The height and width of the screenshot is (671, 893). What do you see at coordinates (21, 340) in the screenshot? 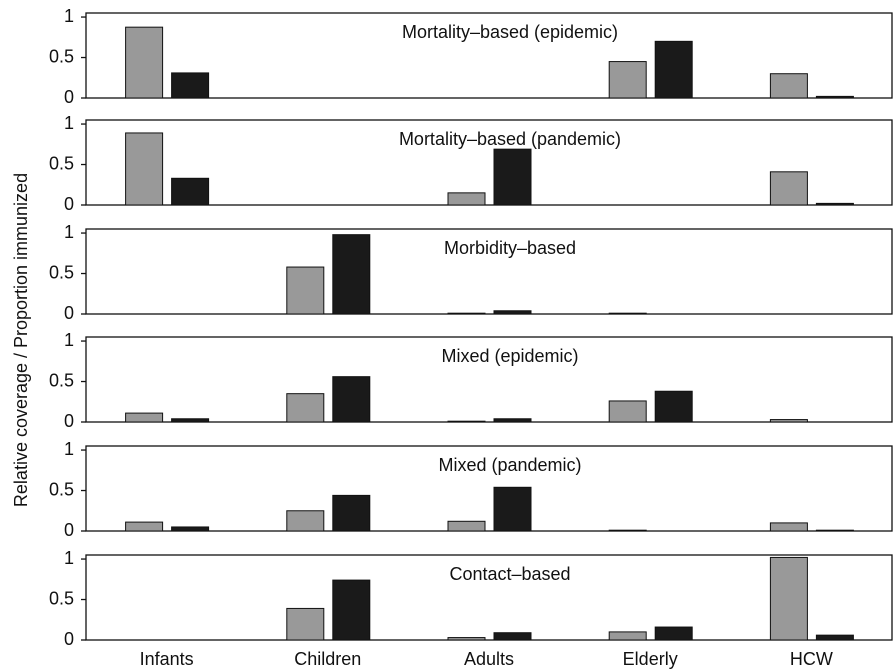
I see `y-axis-label: Relative coverage / Proportion immunized` at bounding box center [21, 340].